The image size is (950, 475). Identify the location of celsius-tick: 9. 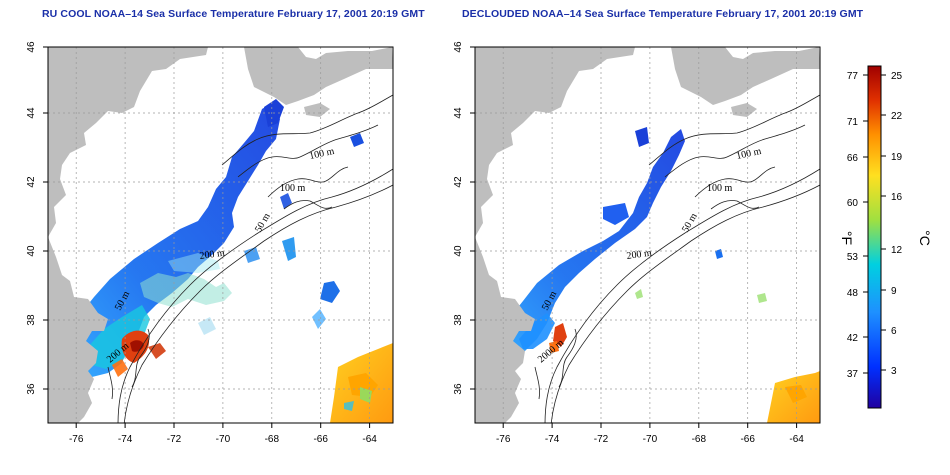
(894, 291).